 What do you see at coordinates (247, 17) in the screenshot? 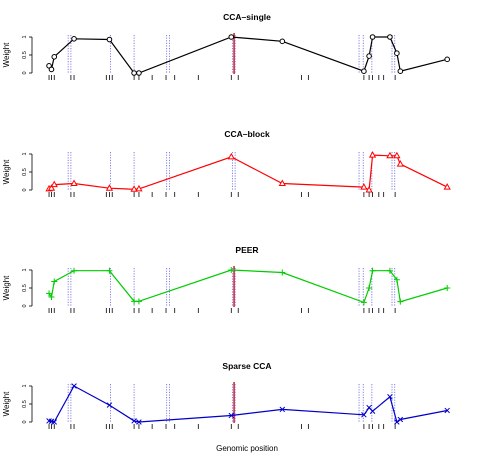
I see `panel-title: CCA–single` at bounding box center [247, 17].